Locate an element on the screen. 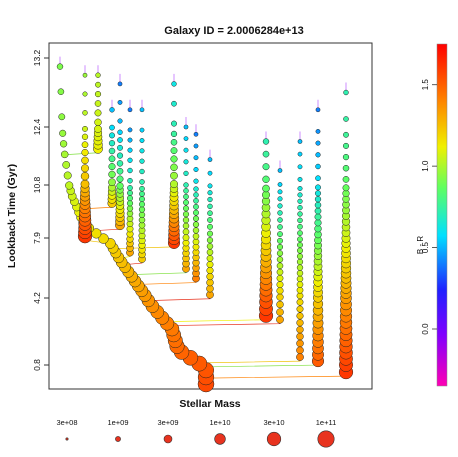  size-legend-label: 1e+11 is located at coordinates (326, 422).